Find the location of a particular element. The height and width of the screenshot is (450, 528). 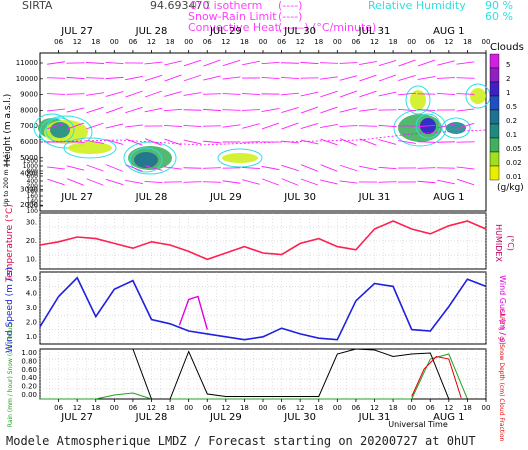

colorbar-tick-label: 0.1 is located at coordinates (511, 135).